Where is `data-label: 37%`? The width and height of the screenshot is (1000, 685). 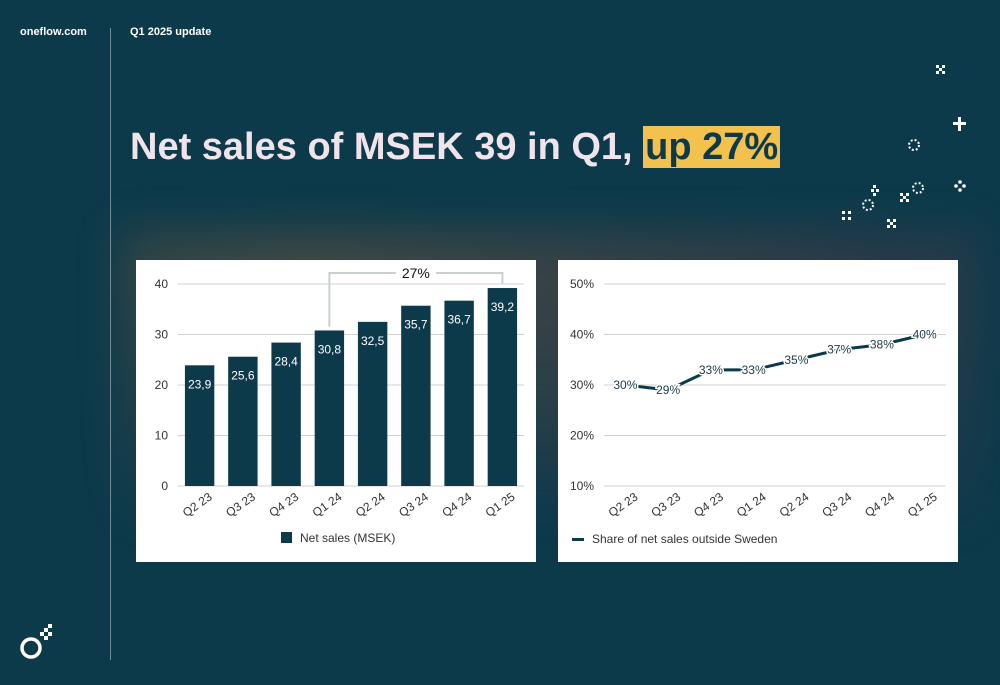 data-label: 37% is located at coordinates (839, 350).